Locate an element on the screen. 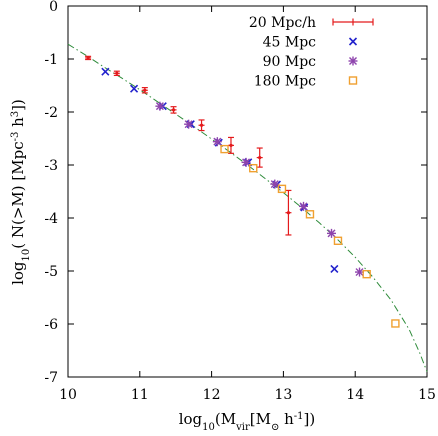 The height and width of the screenshot is (436, 438). ylabel-sup1: -3 is located at coordinates (15, 137).